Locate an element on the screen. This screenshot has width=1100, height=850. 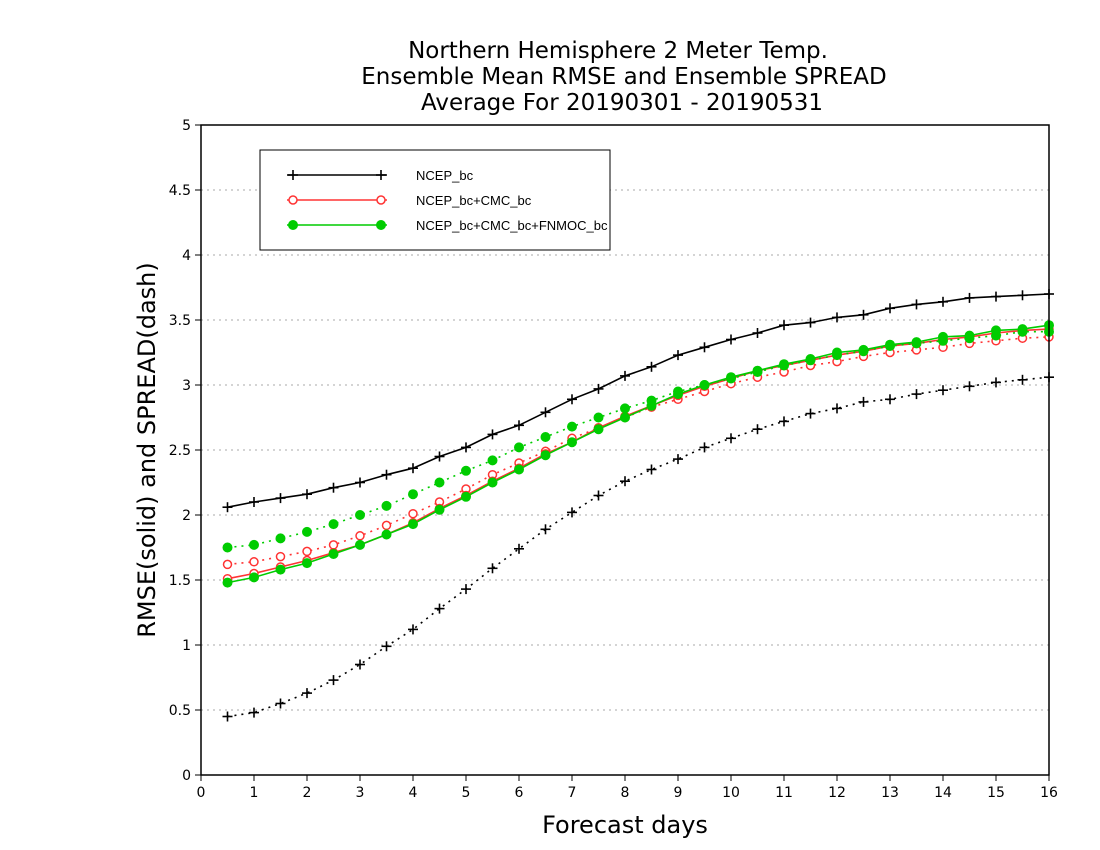
y-tick-label: 1 is located at coordinates (186, 646).